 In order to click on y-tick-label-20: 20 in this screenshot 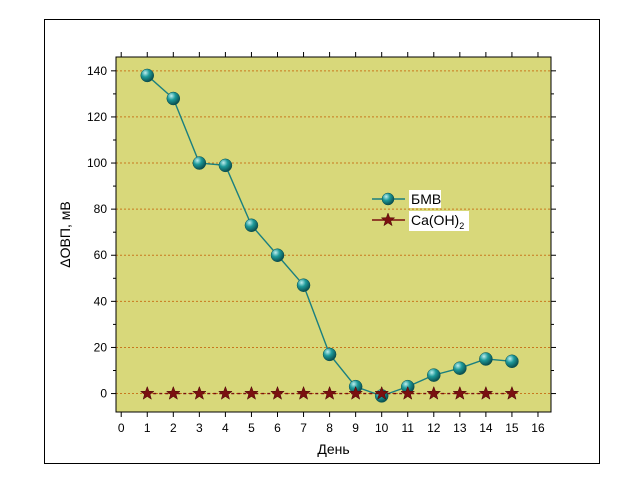, I will do `click(101, 347)`.